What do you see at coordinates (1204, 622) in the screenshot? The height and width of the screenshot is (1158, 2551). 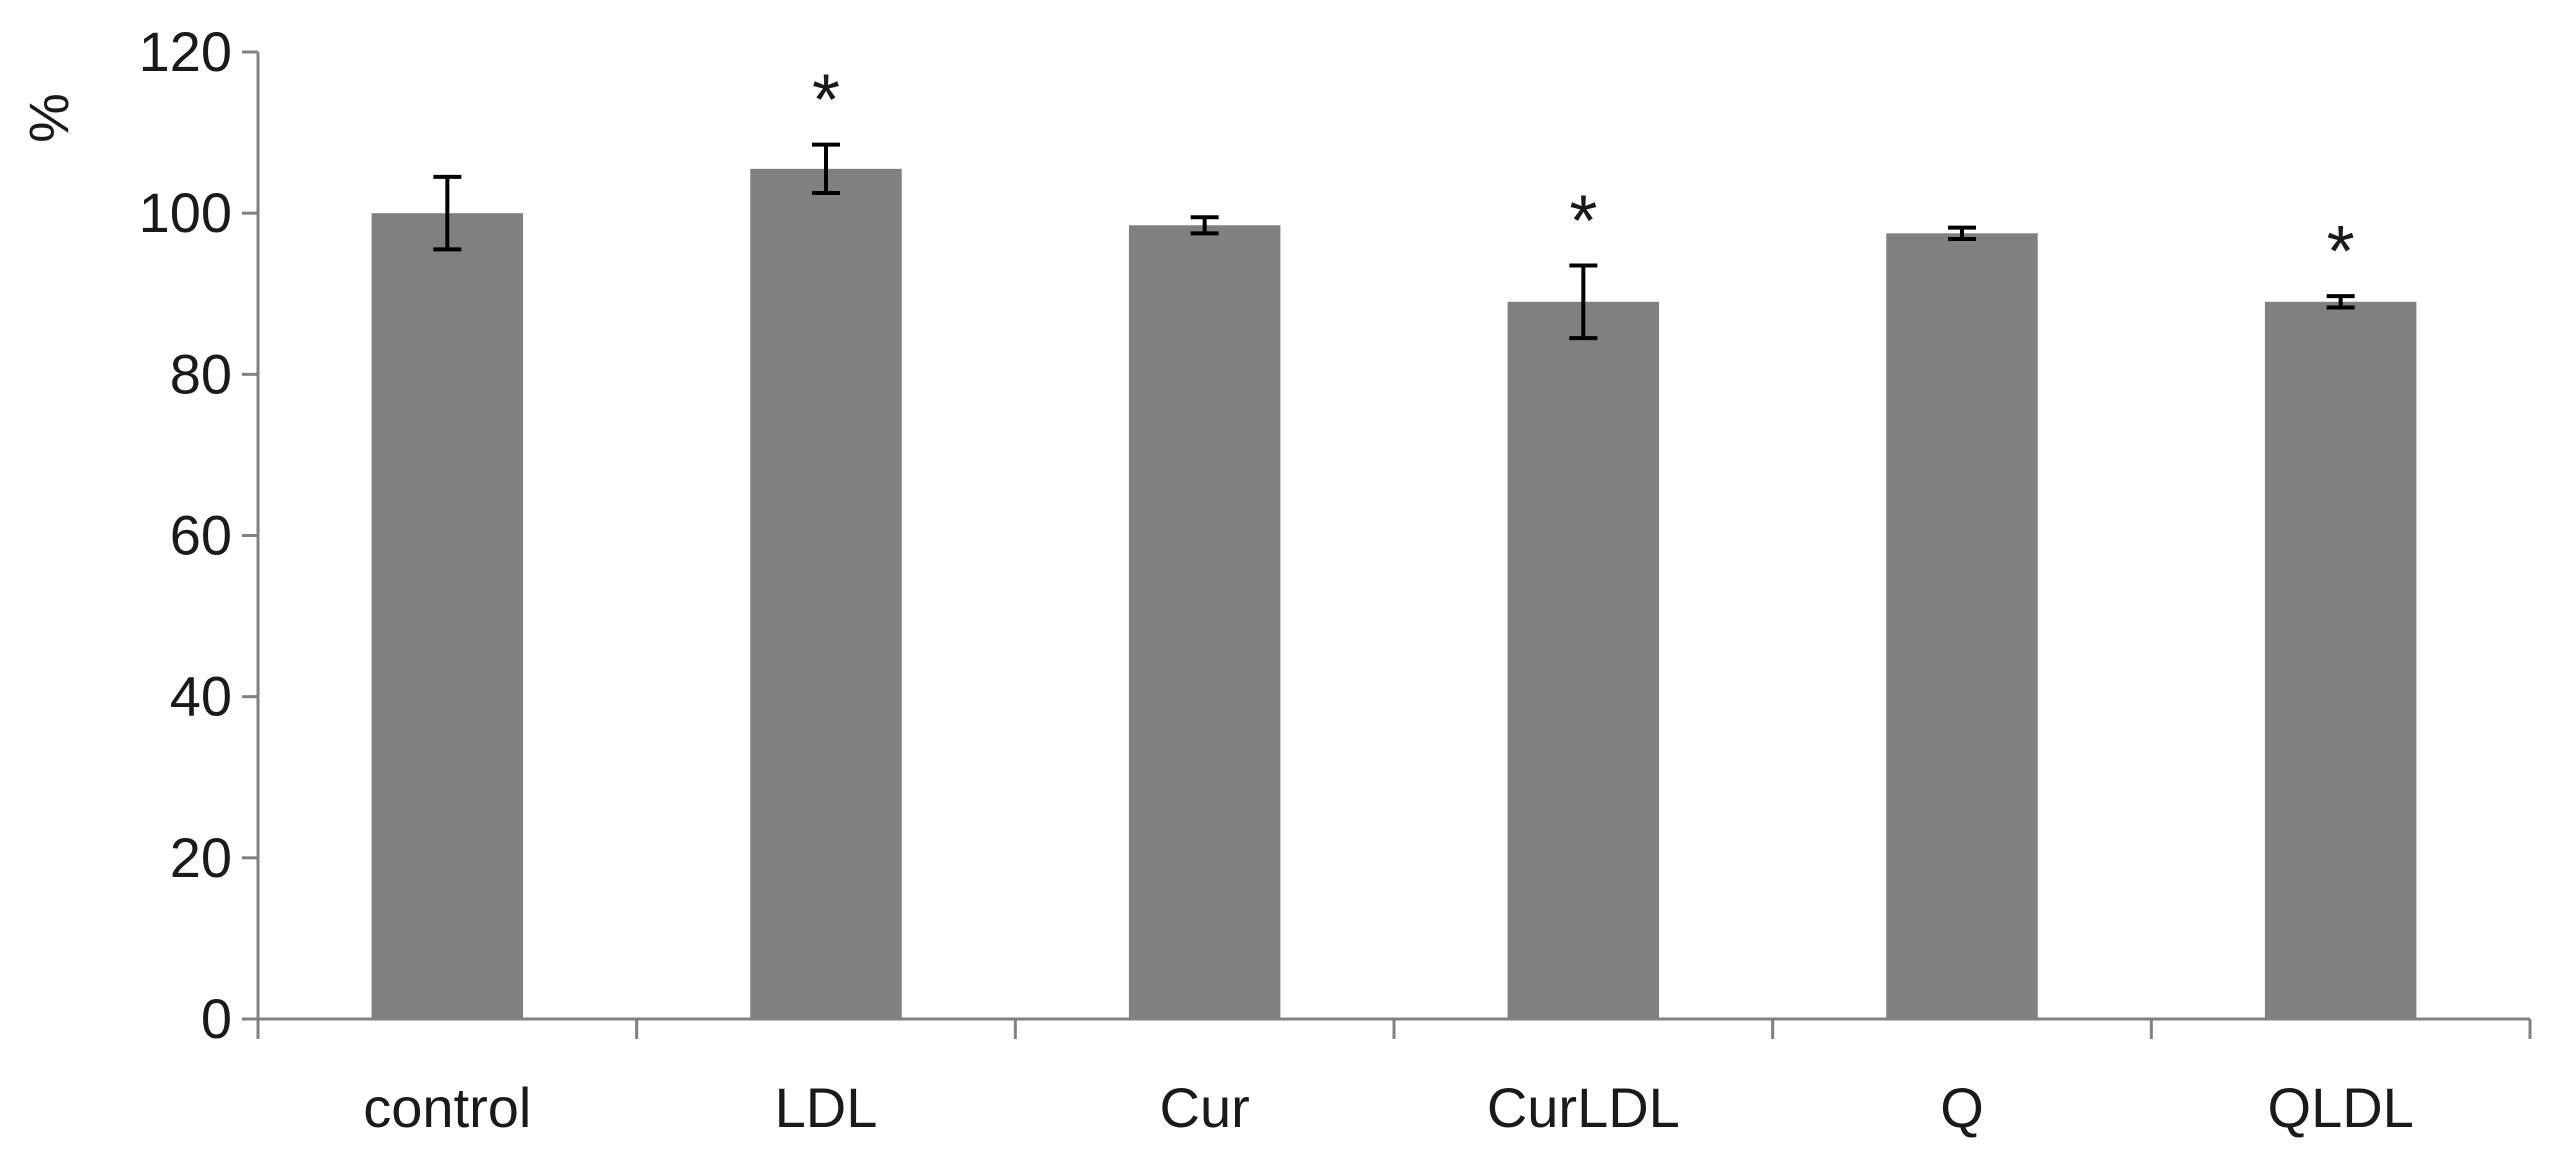 I see `bar-Cur` at bounding box center [1204, 622].